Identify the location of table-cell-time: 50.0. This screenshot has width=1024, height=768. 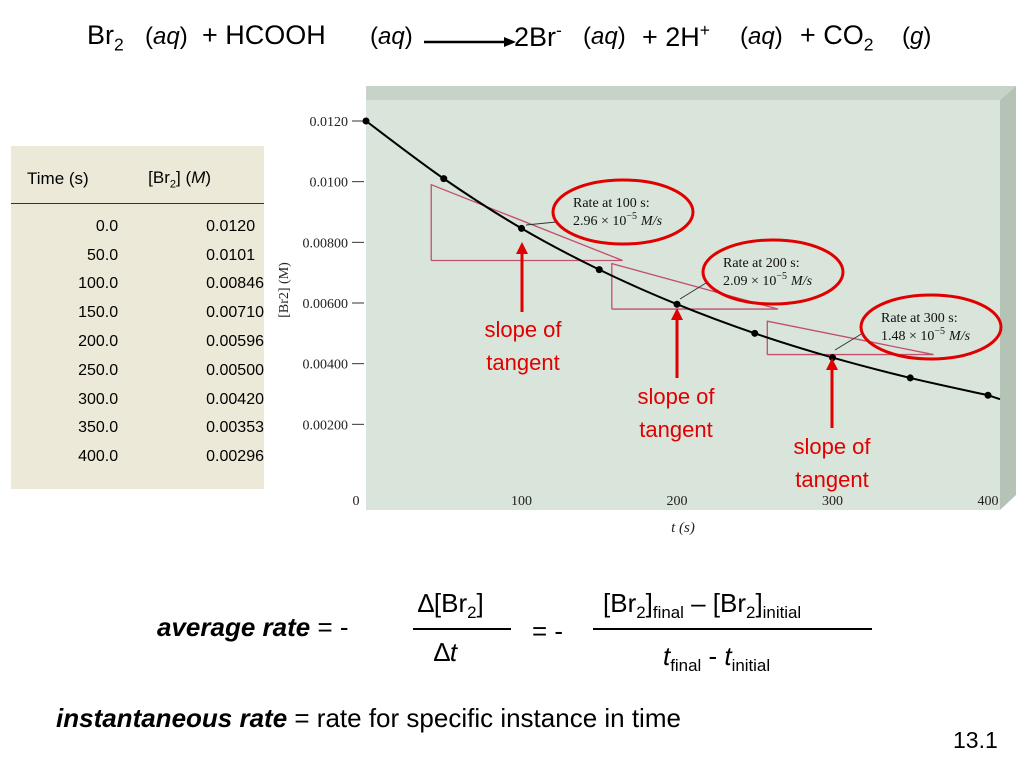
(103, 255).